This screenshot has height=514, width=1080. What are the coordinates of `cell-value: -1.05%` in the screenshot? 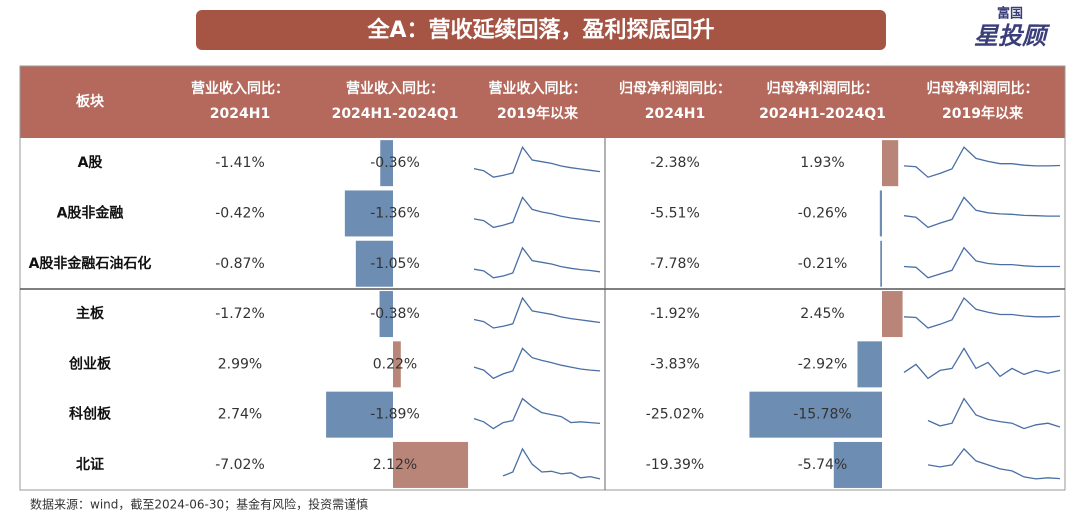 It's located at (395, 264).